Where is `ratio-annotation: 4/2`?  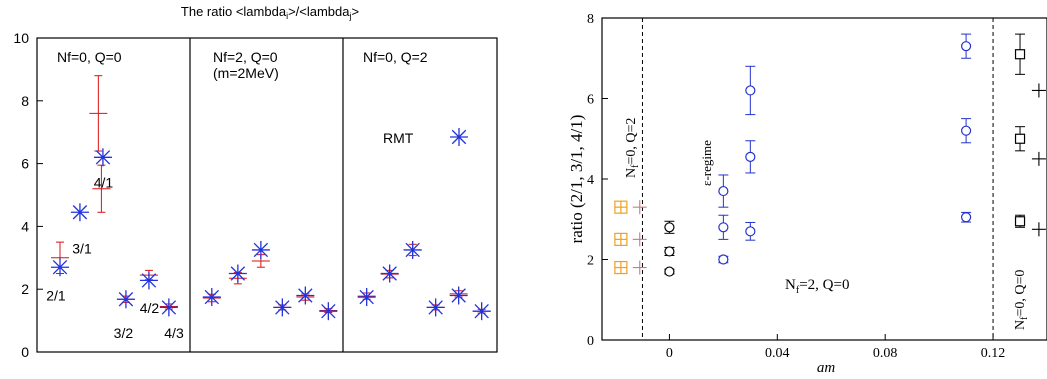 ratio-annotation: 4/2 is located at coordinates (150, 308).